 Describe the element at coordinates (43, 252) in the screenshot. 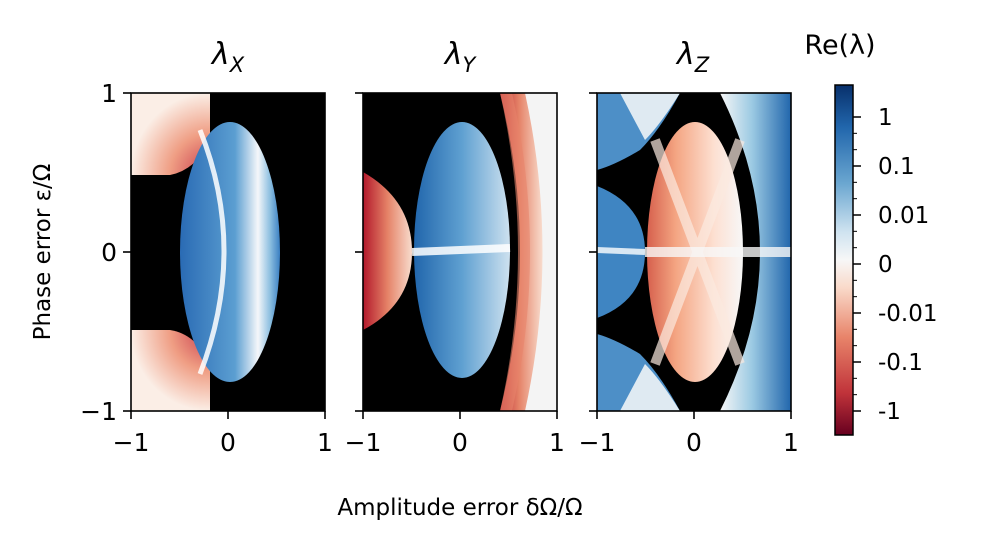

I see `y-axis-label: Phase error ε/Ω` at that location.